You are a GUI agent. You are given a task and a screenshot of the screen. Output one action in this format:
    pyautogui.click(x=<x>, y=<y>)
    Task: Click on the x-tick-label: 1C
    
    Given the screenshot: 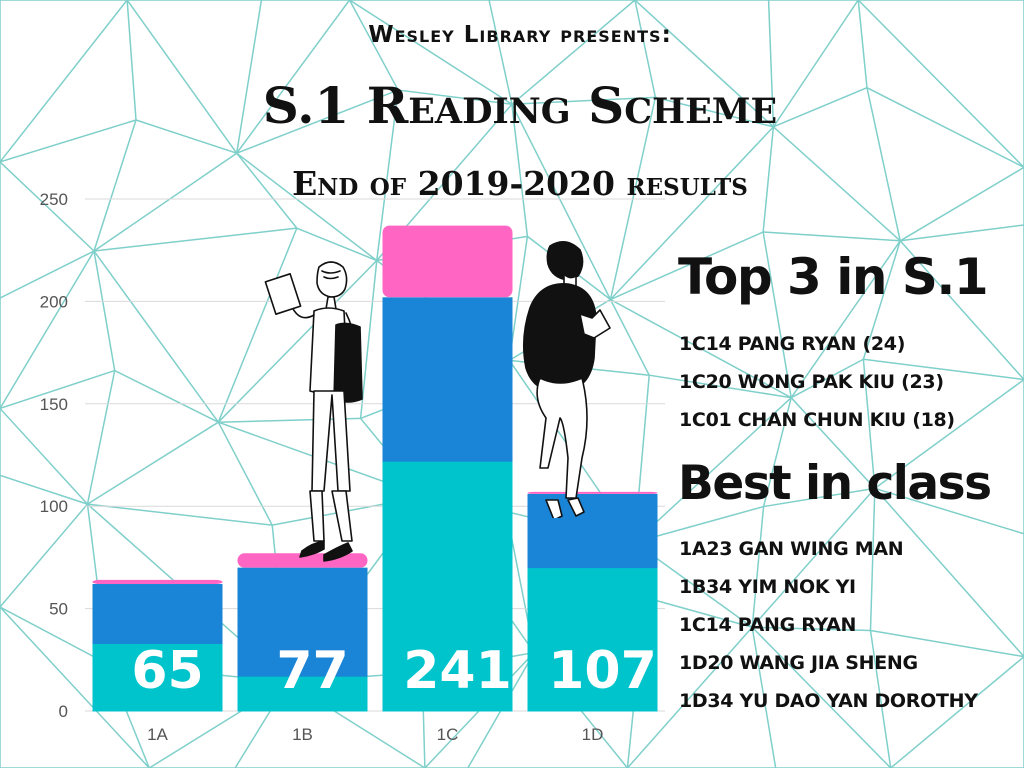 What is the action you would take?
    pyautogui.click(x=448, y=734)
    